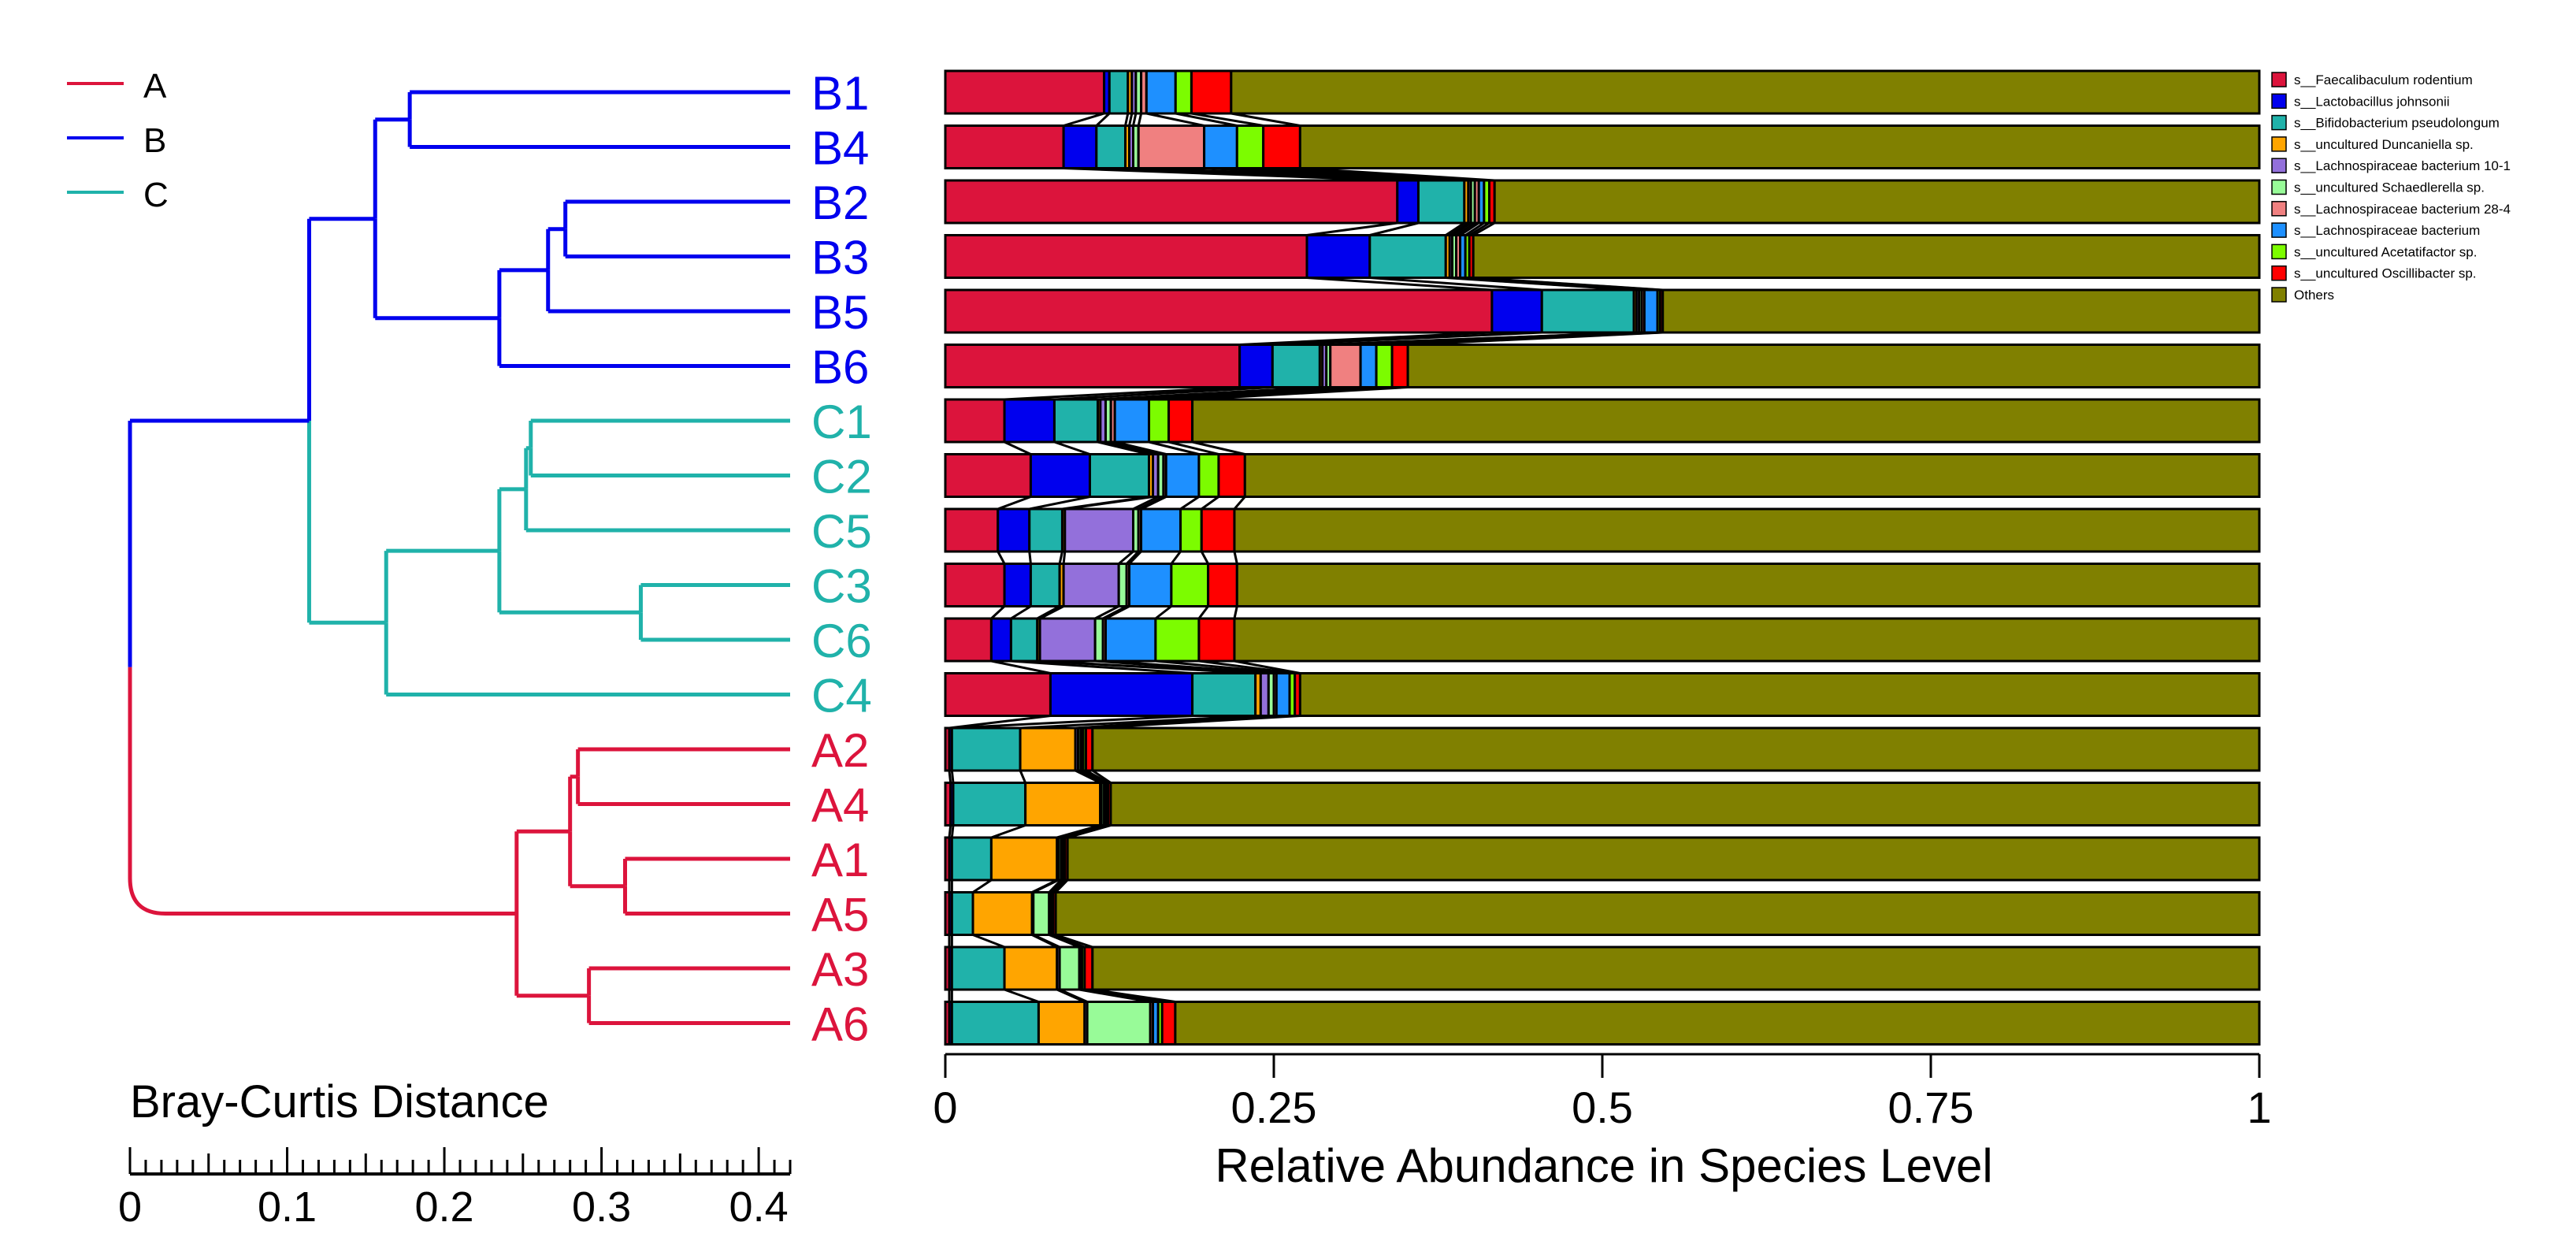 The width and height of the screenshot is (2576, 1237). What do you see at coordinates (840, 915) in the screenshot?
I see `sample-label: A5` at bounding box center [840, 915].